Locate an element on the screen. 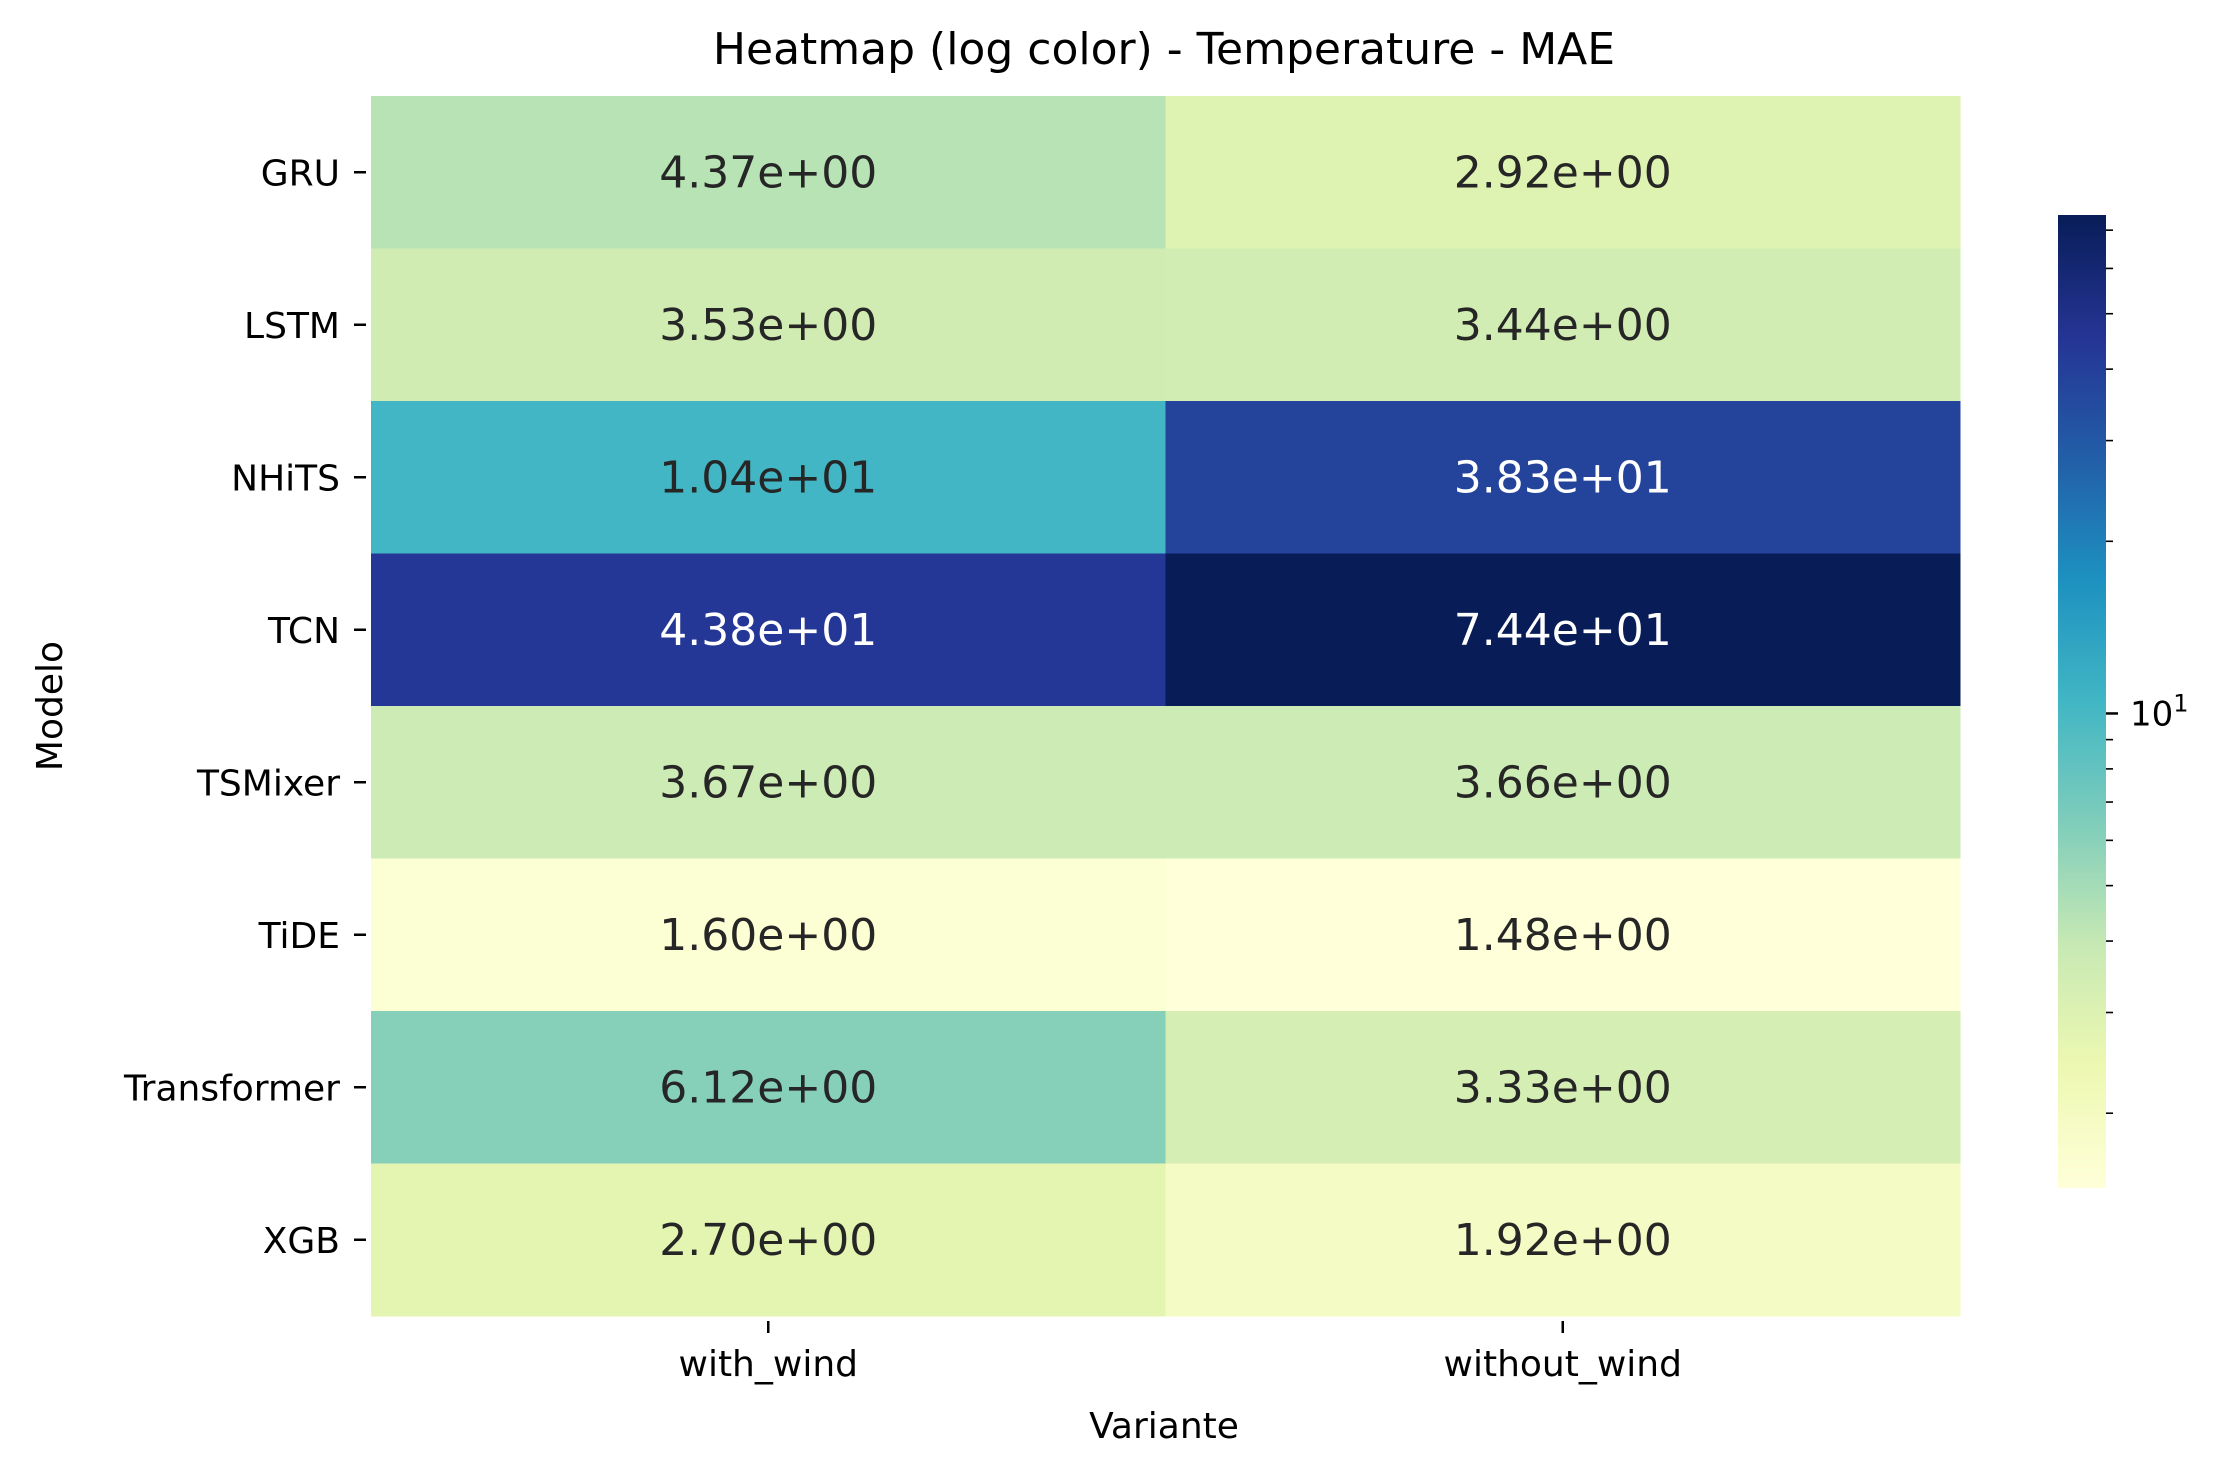  cell-label: 1.92e+00 is located at coordinates (1563, 1240).